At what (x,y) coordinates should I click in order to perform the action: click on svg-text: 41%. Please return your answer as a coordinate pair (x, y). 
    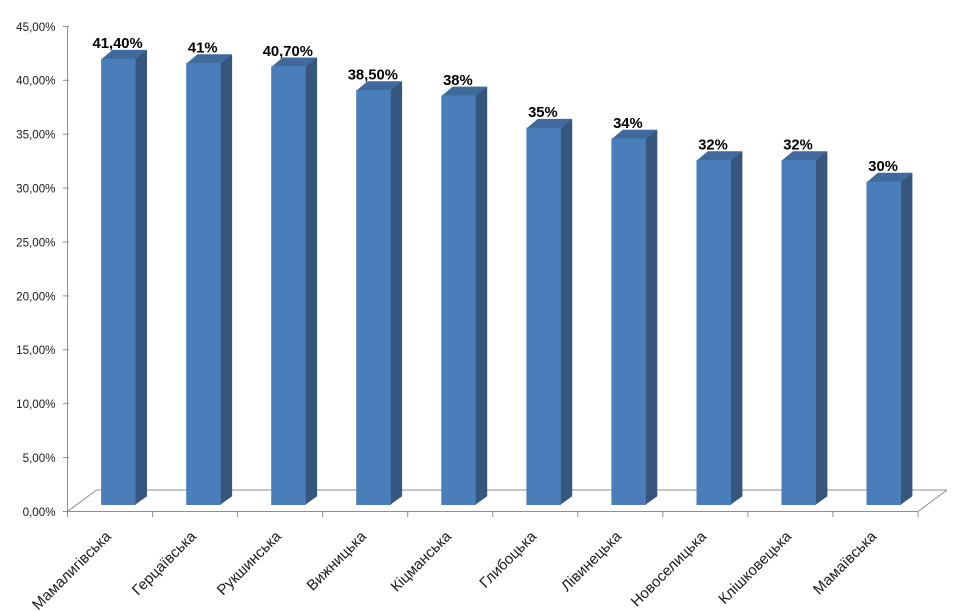
    Looking at the image, I should click on (203, 49).